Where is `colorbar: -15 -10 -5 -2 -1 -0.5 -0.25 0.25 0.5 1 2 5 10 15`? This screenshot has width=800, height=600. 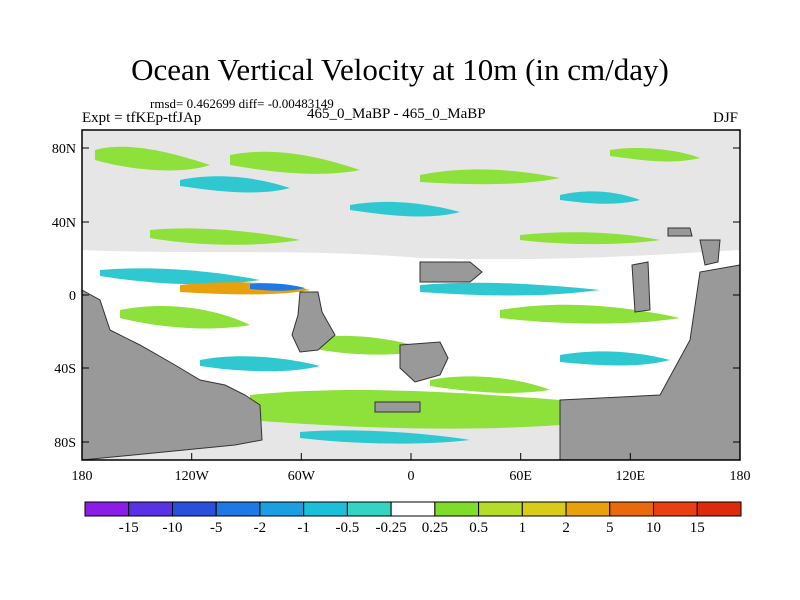
colorbar: -15 -10 -5 -2 -1 -0.5 -0.25 0.25 0.5 1 2 5 10 15 is located at coordinates (413, 518).